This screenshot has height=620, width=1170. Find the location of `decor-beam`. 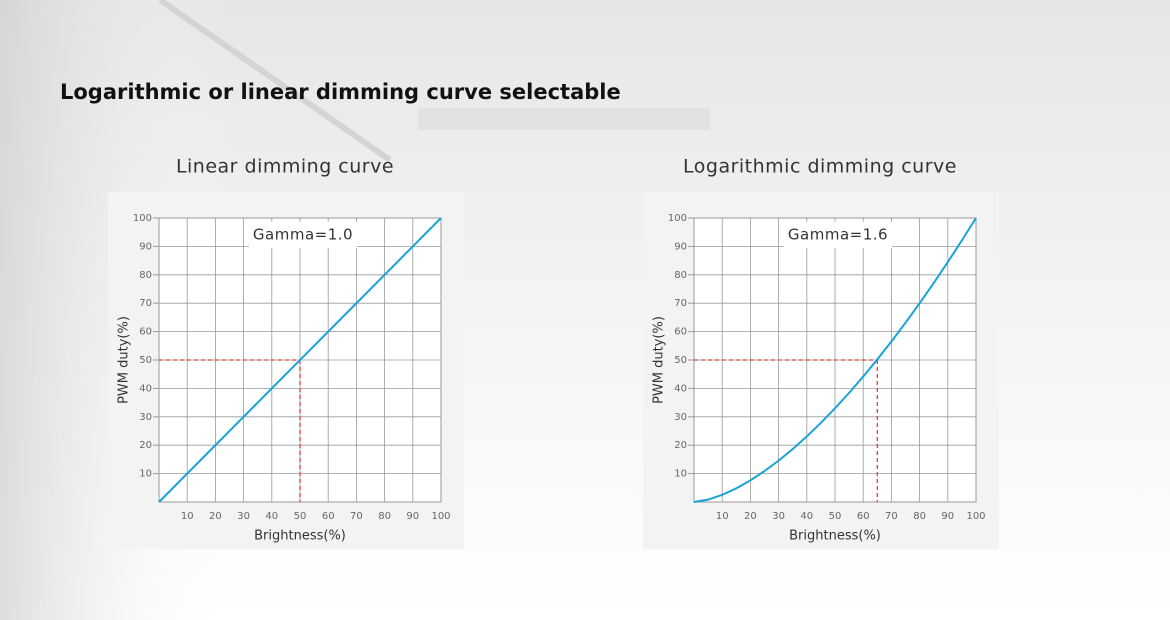

decor-beam is located at coordinates (275, 81).